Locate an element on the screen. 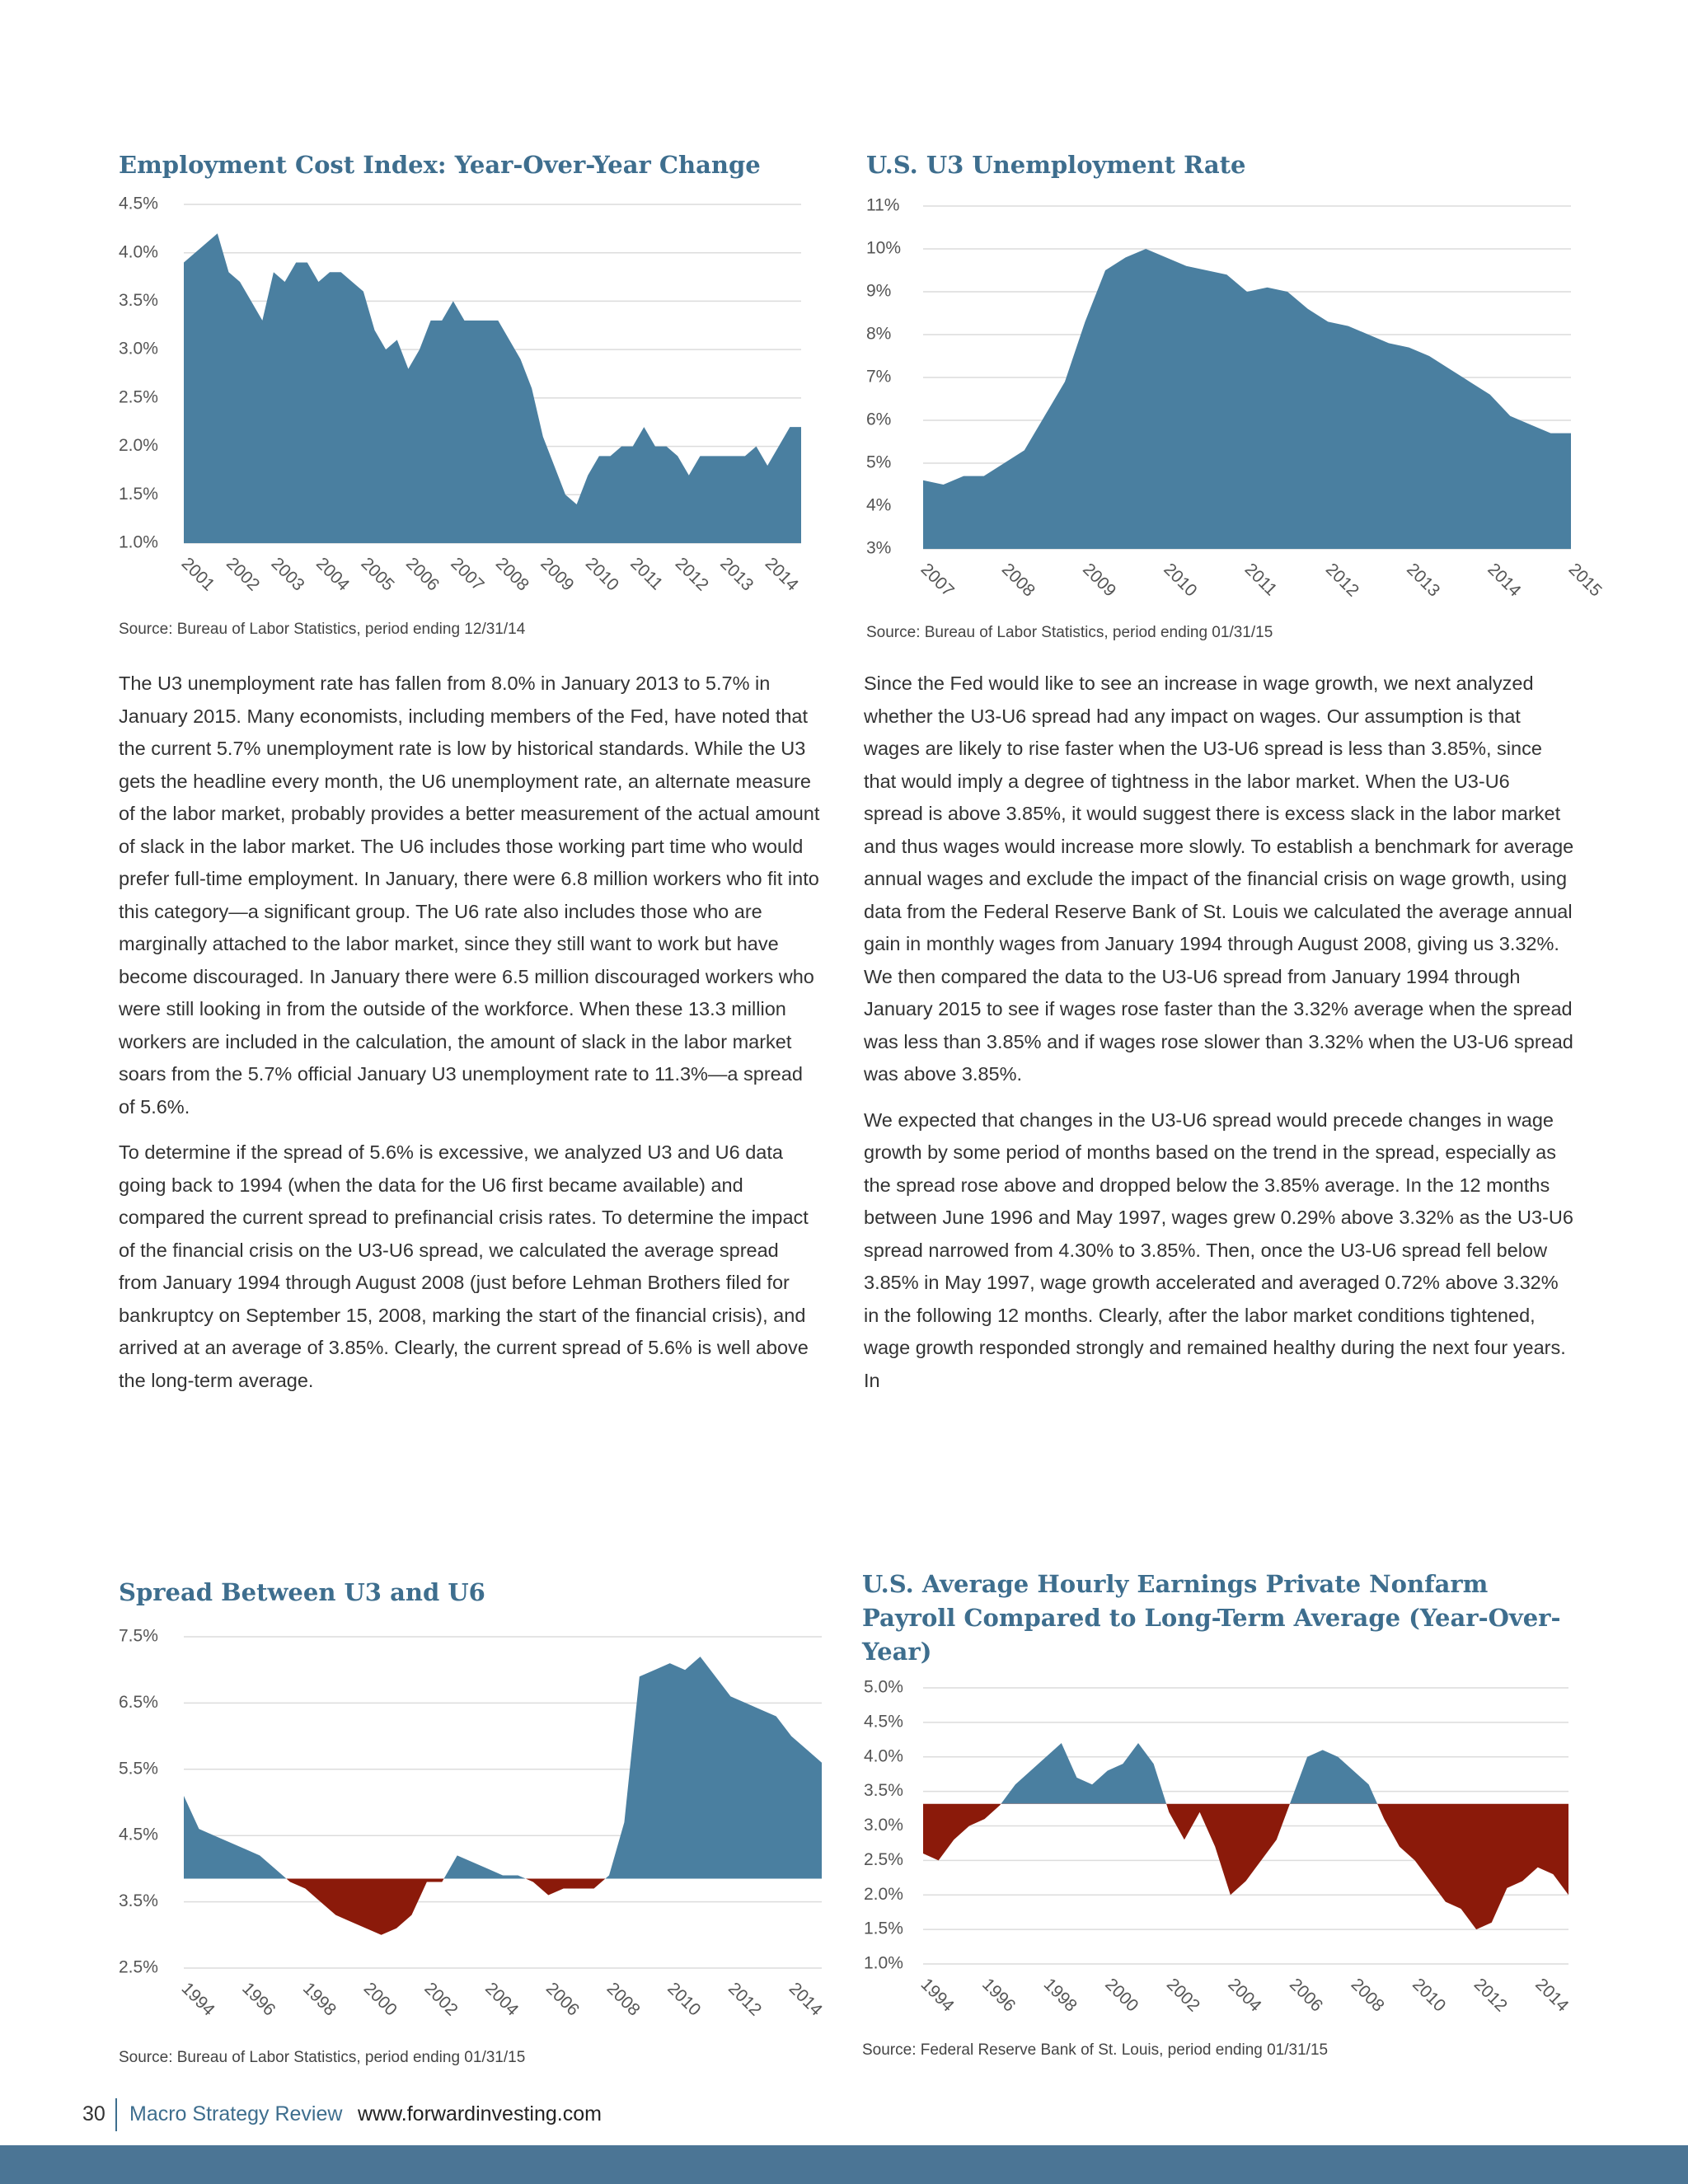  y-tick-label: 11% is located at coordinates (882, 205).